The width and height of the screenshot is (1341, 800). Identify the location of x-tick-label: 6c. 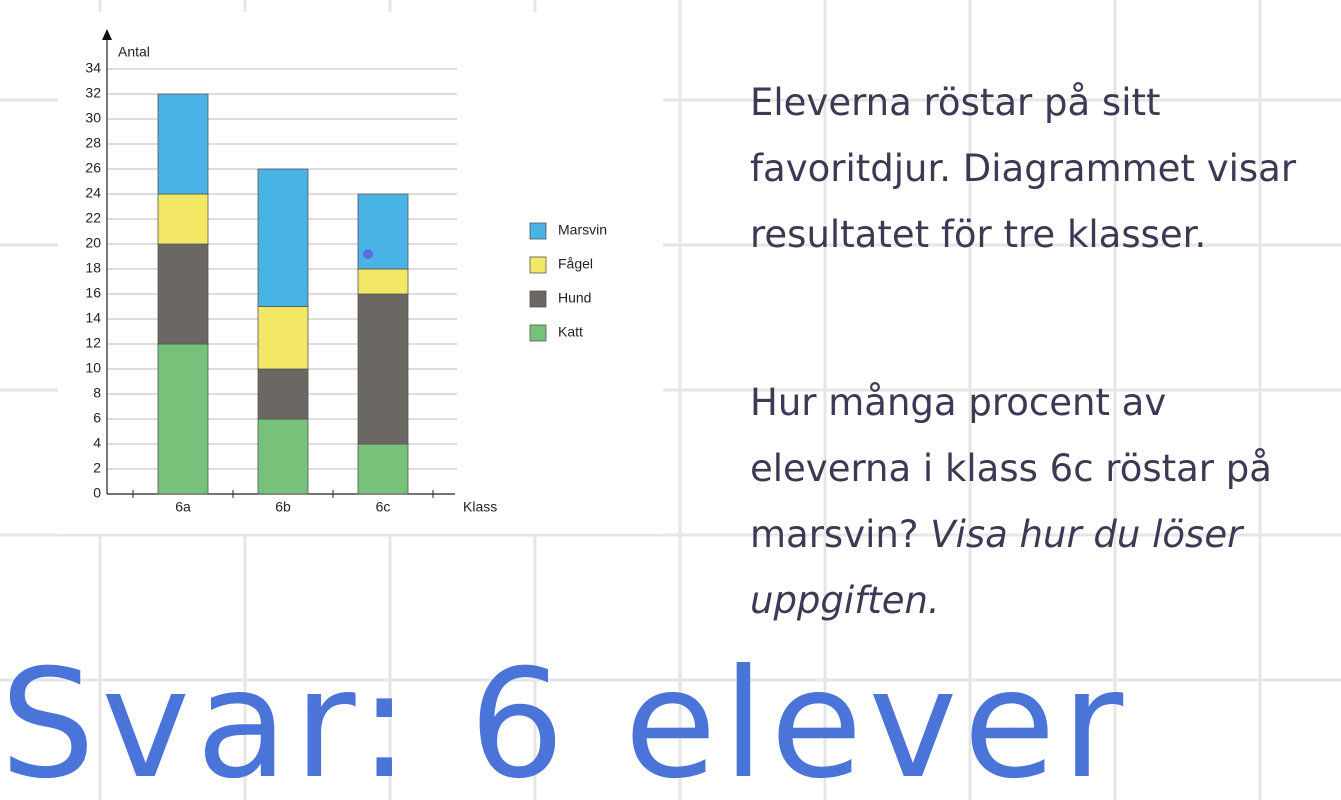
(383, 507).